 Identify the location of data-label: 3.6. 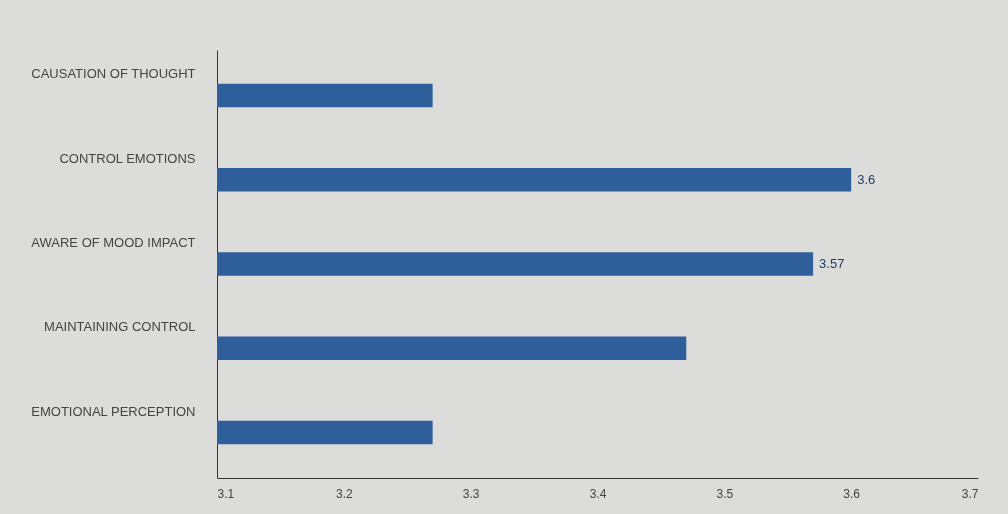
(866, 179).